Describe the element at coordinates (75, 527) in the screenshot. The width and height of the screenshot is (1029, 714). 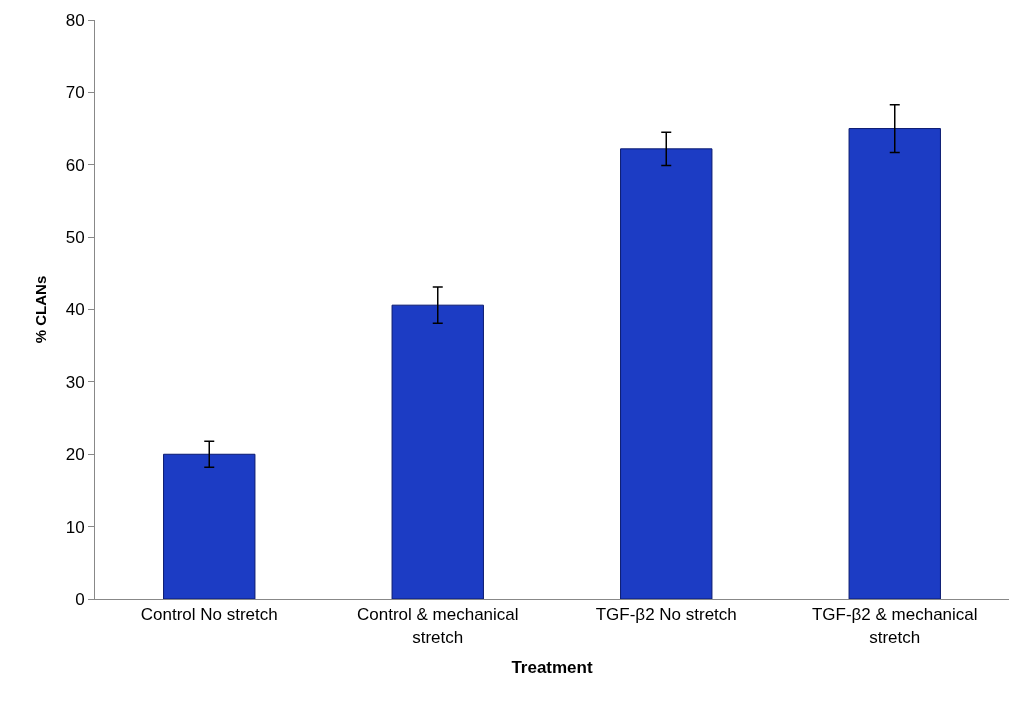
I see `y-tick-label: 10` at that location.